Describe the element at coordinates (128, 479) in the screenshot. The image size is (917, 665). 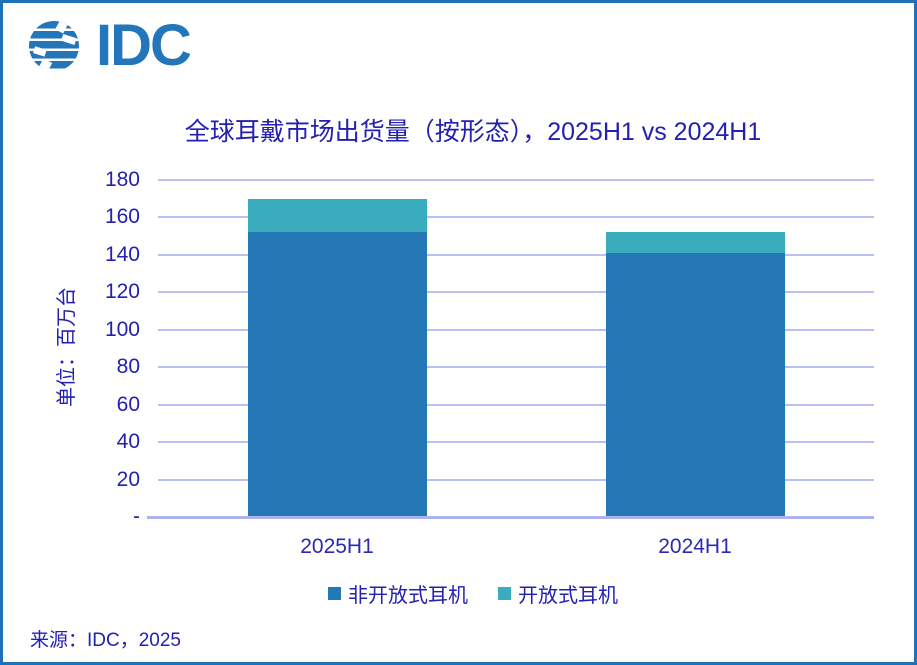
I see `y-tick-label: 20` at that location.